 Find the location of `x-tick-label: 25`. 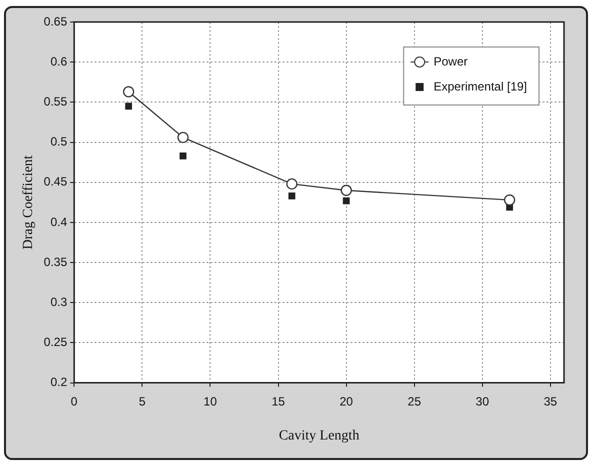

x-tick-label: 25 is located at coordinates (415, 401).